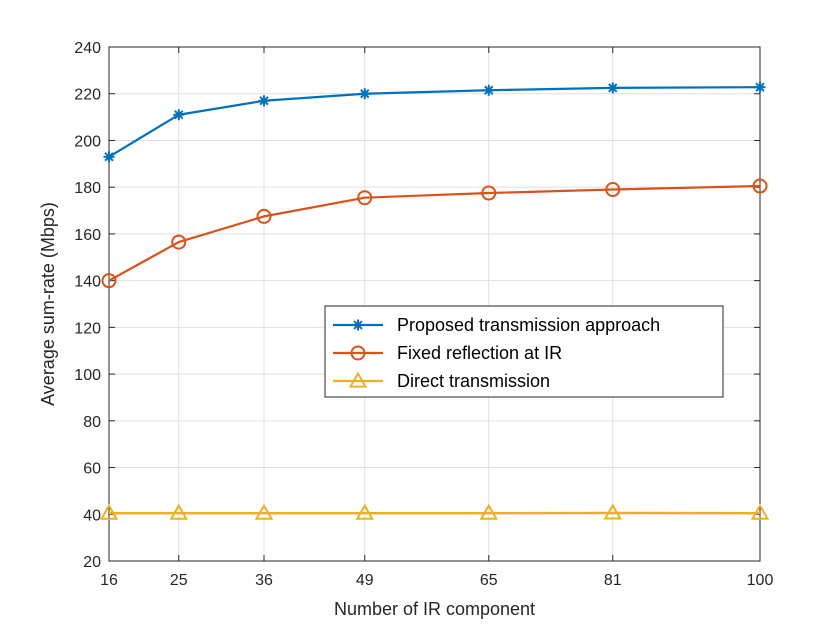 The height and width of the screenshot is (630, 840). Describe the element at coordinates (434, 609) in the screenshot. I see `x-axis-label: Number of IR component` at that location.